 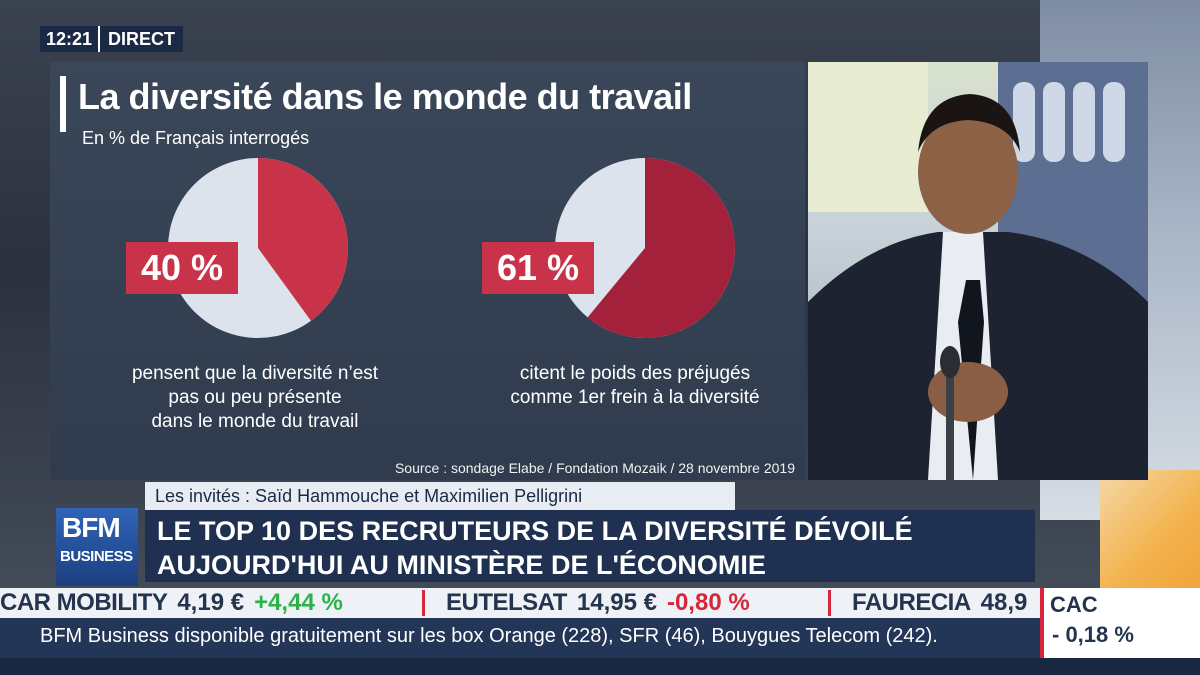 What do you see at coordinates (298, 602) in the screenshot?
I see `ticker-change: +4,44 %` at bounding box center [298, 602].